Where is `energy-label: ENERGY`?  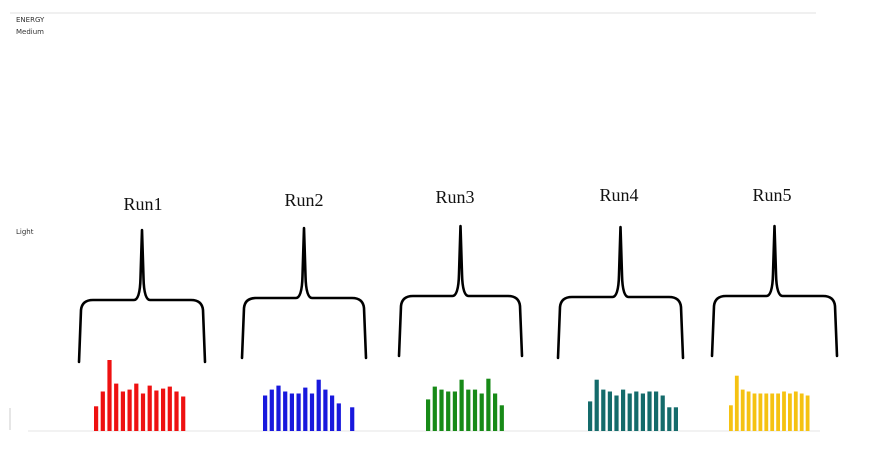 energy-label: ENERGY is located at coordinates (30, 20).